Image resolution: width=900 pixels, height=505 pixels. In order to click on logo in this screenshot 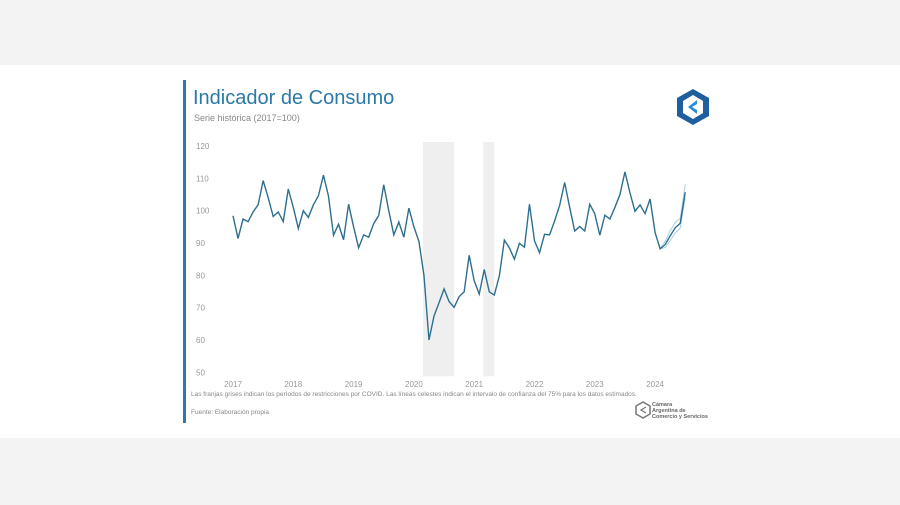, I will do `click(693, 107)`.